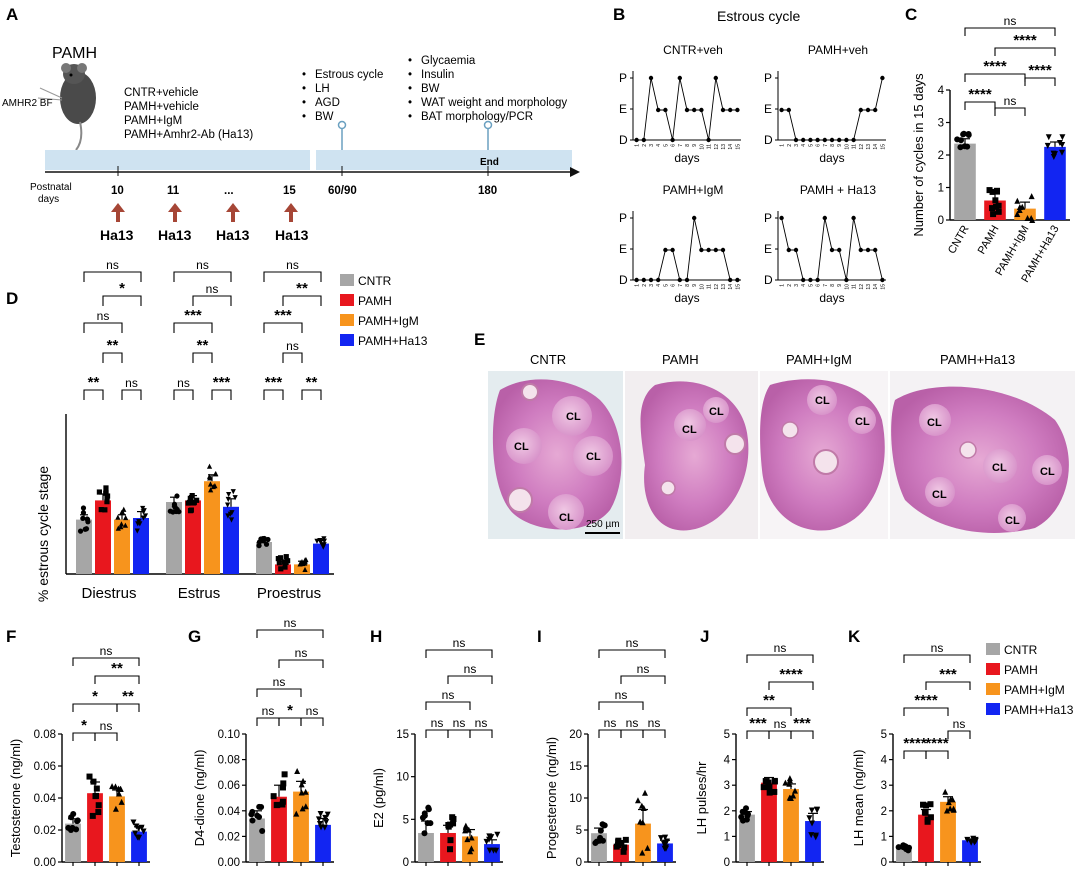 Image resolution: width=1080 pixels, height=877 pixels. What do you see at coordinates (303, 171) in the screenshot?
I see `timepoint-ticks` at bounding box center [303, 171].